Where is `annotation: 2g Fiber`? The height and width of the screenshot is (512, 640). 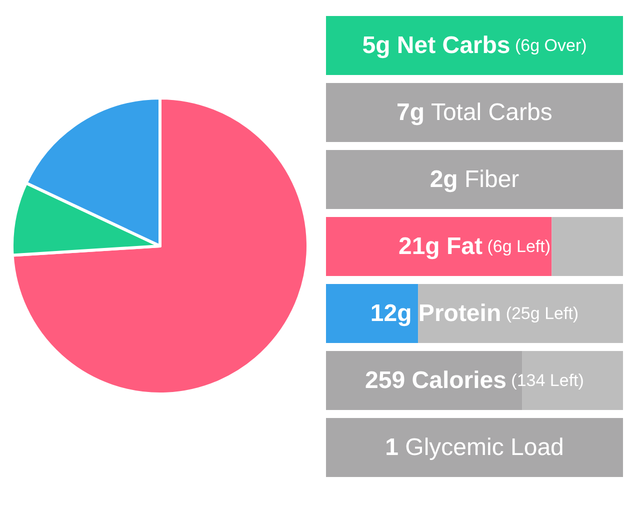 annotation: 2g Fiber is located at coordinates (475, 179).